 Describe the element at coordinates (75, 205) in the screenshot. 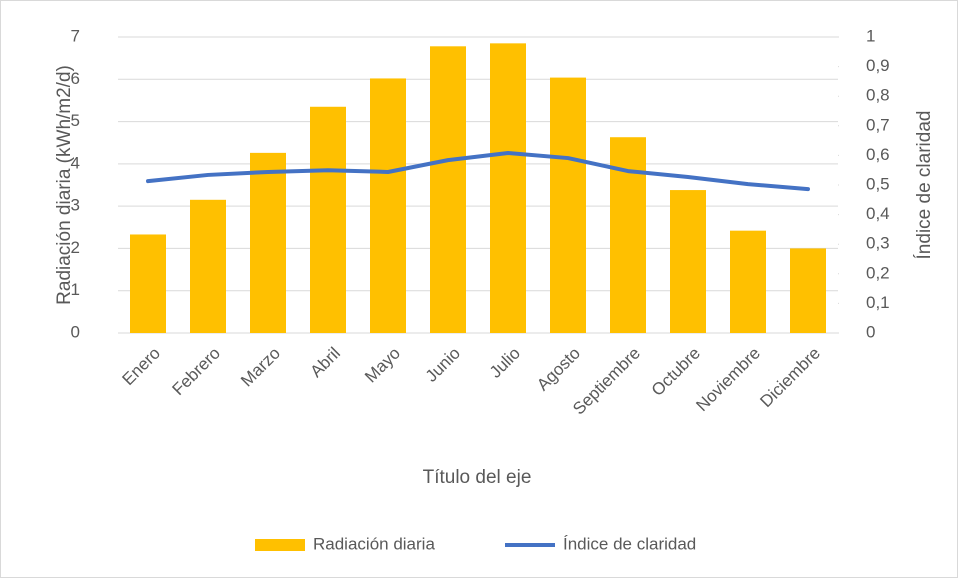

I see `y-tick-label: 3` at that location.